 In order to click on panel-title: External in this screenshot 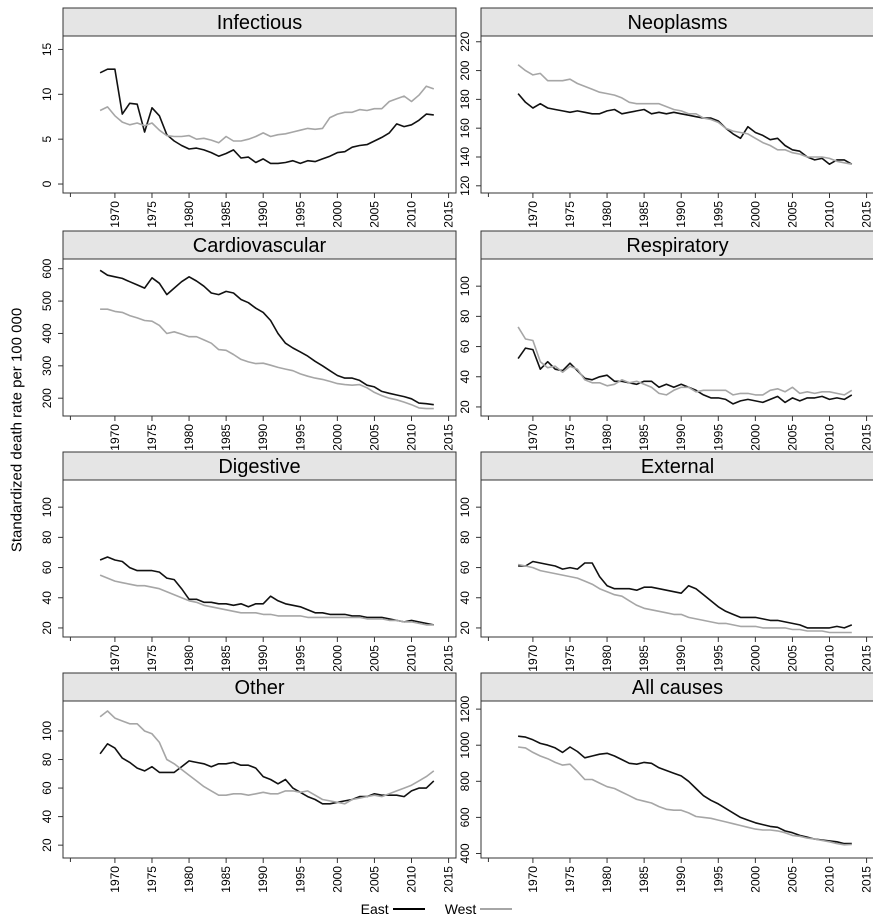, I will do `click(677, 467)`.